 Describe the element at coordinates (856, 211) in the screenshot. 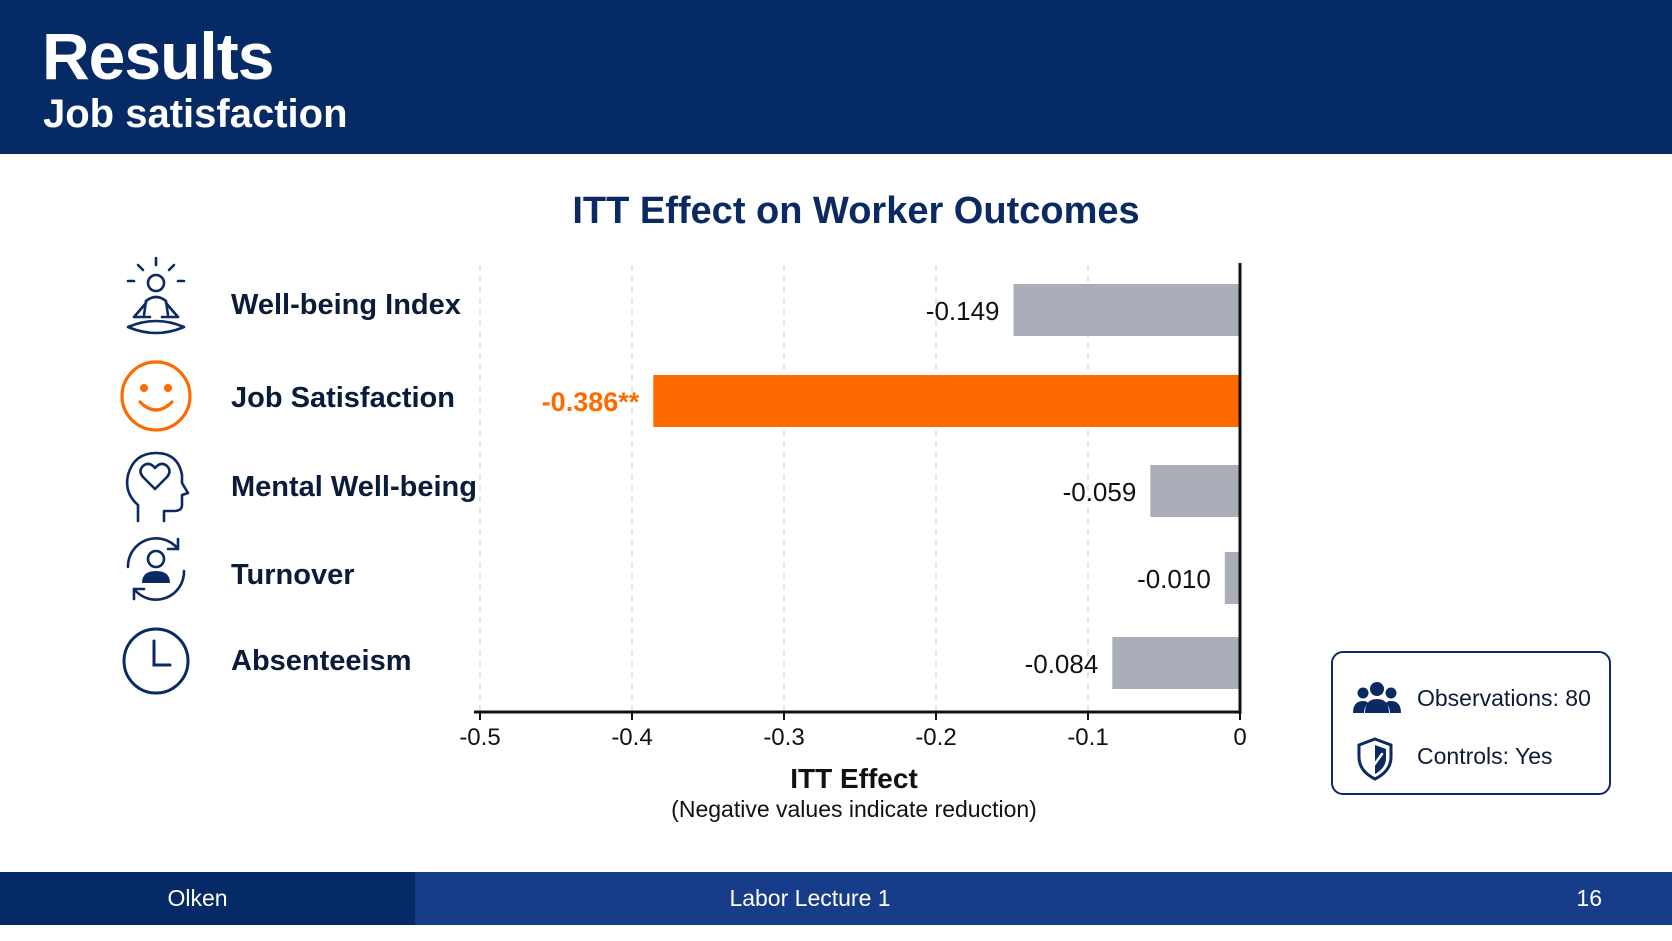

I see `chart-title: ITT Effect on Worker Outcomes` at that location.